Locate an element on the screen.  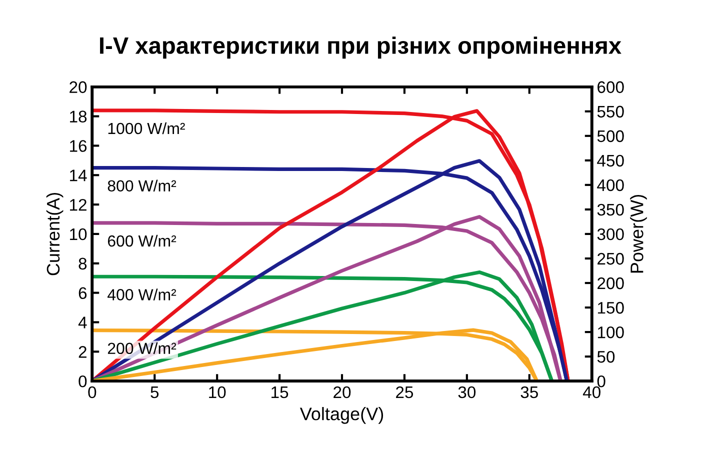
y-tick-label: 14 is located at coordinates (78, 176).